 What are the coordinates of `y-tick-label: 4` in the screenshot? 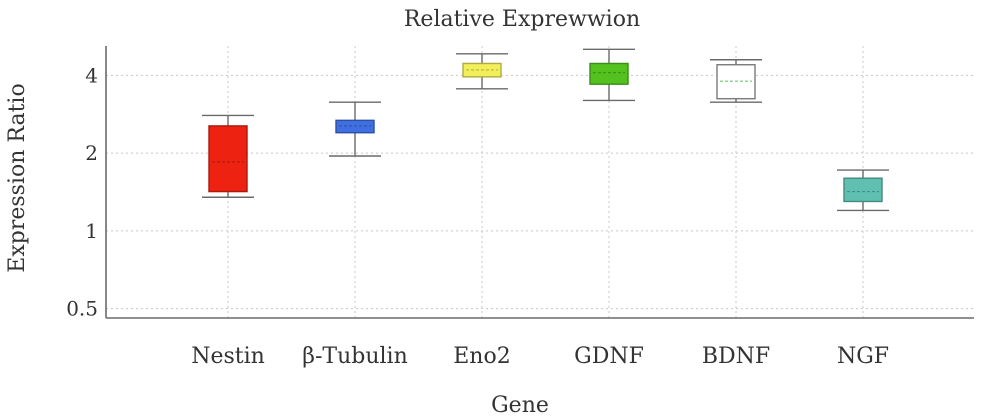 It's located at (91, 75).